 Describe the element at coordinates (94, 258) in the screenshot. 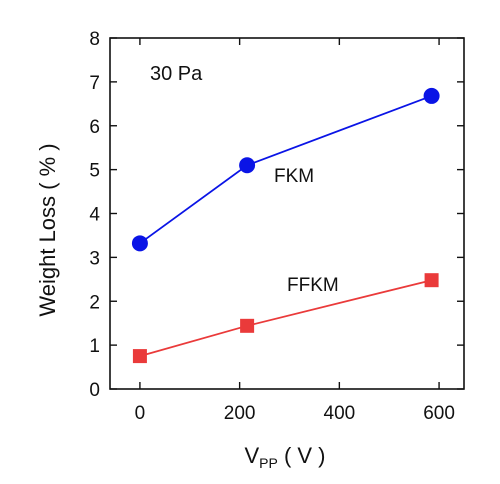

I see `y-tick-label: 3` at that location.